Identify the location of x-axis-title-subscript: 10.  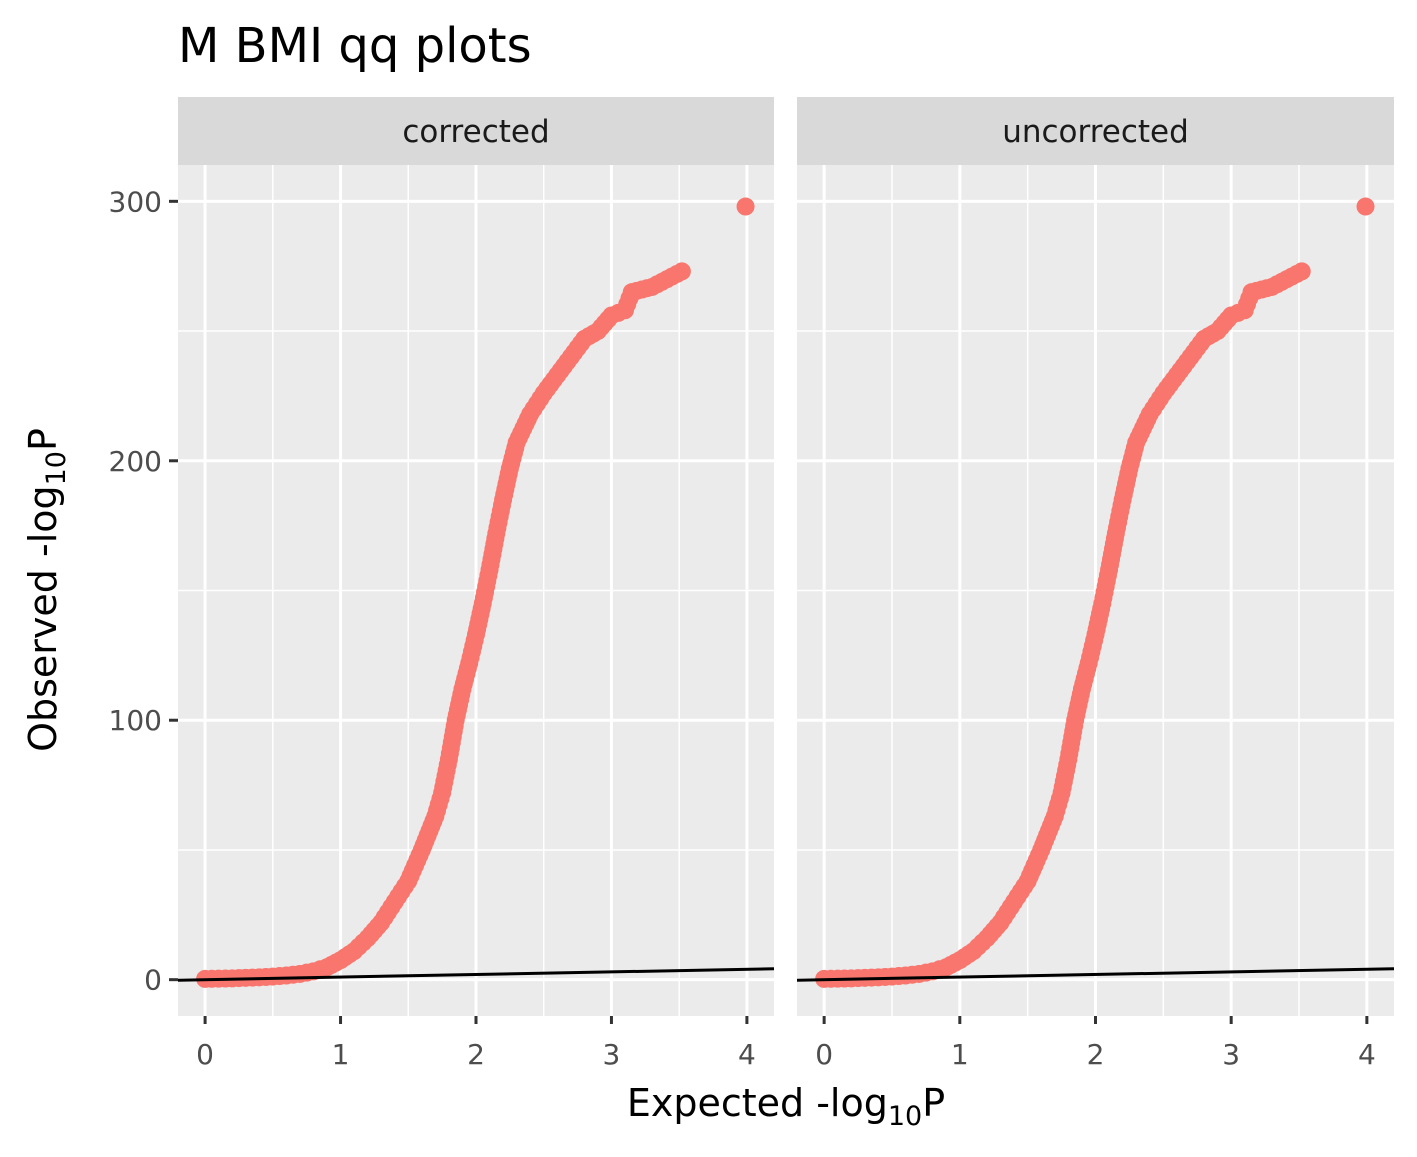
(905, 1116).